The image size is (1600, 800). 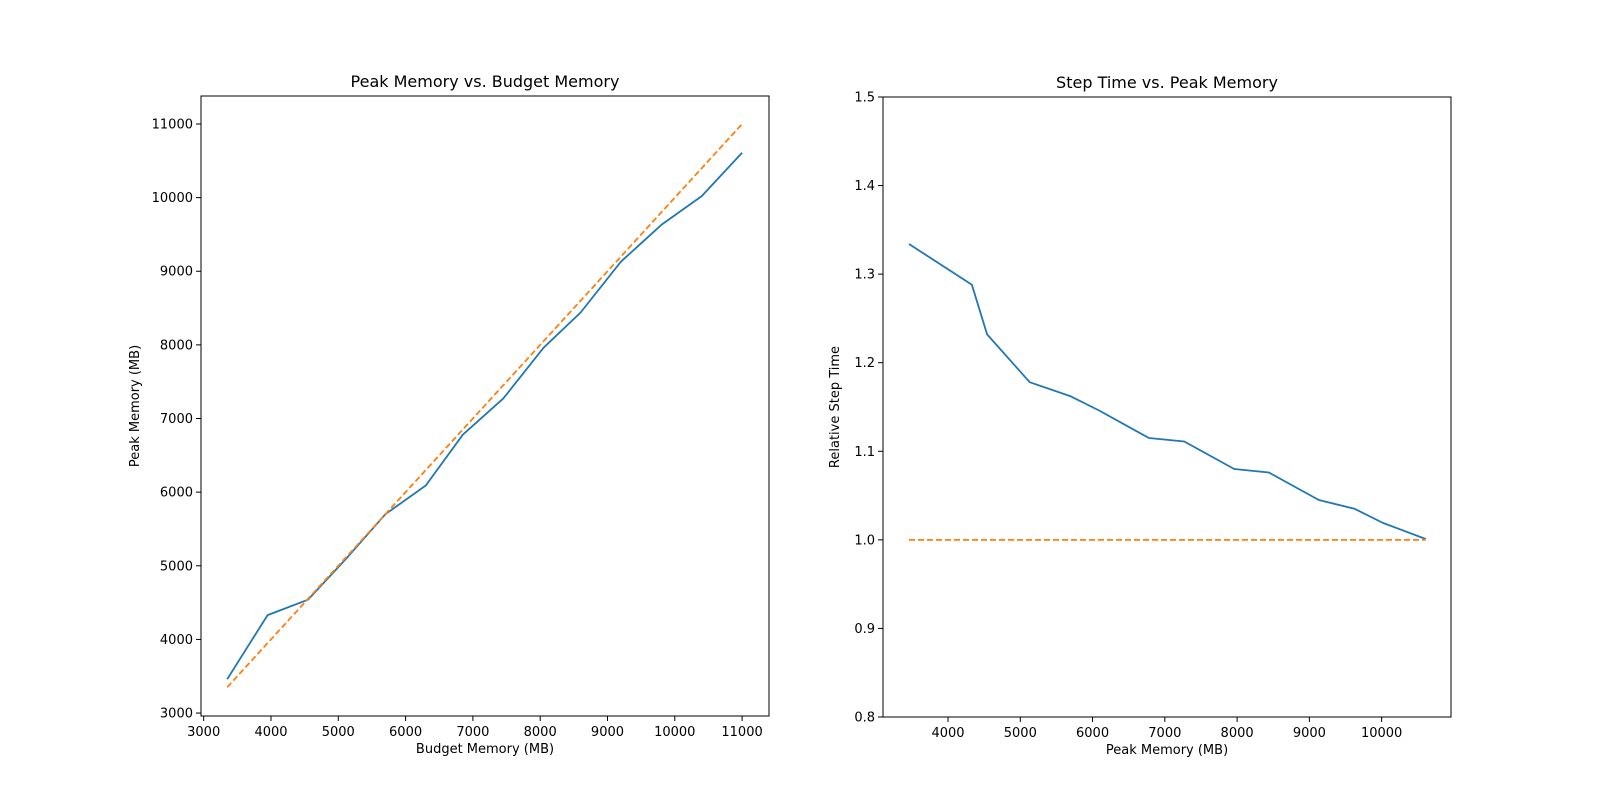 What do you see at coordinates (485, 81) in the screenshot?
I see `chart1-title: Peak Memory vs. Budget Memory` at bounding box center [485, 81].